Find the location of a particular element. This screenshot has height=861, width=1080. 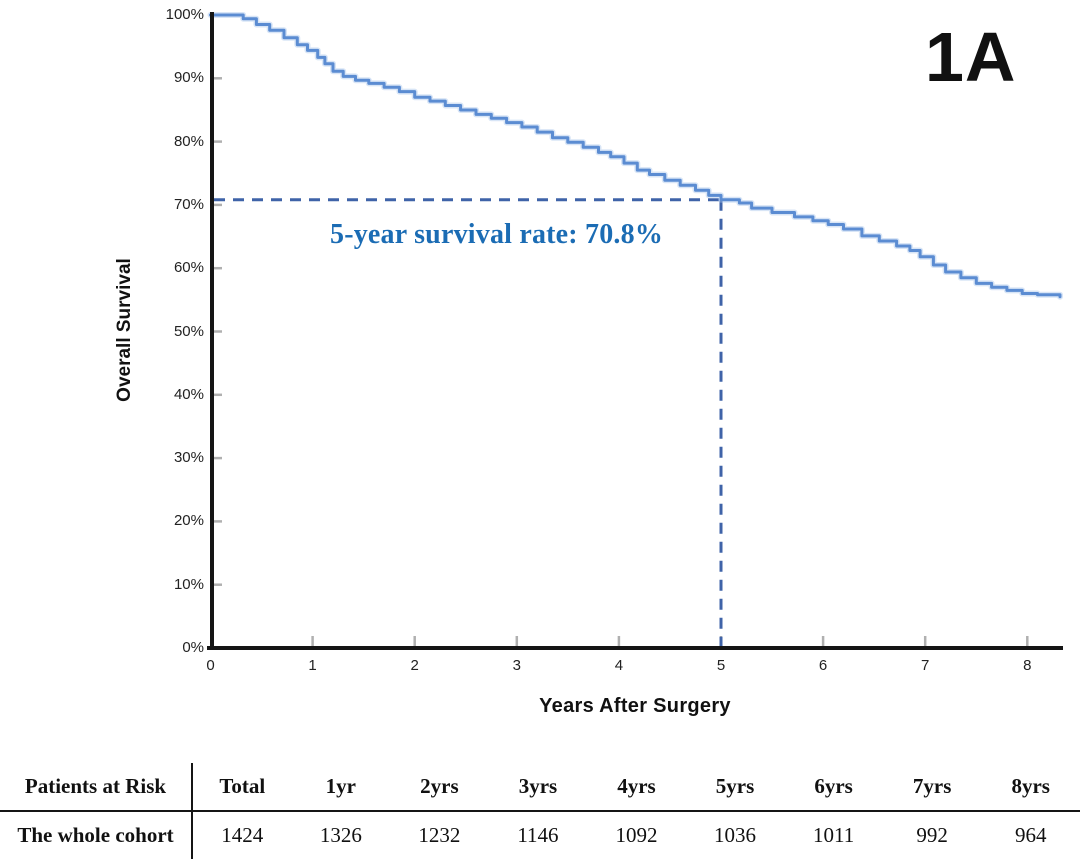

survival-rate-annotation: 5-year survival rate: 70.8% is located at coordinates (497, 234).